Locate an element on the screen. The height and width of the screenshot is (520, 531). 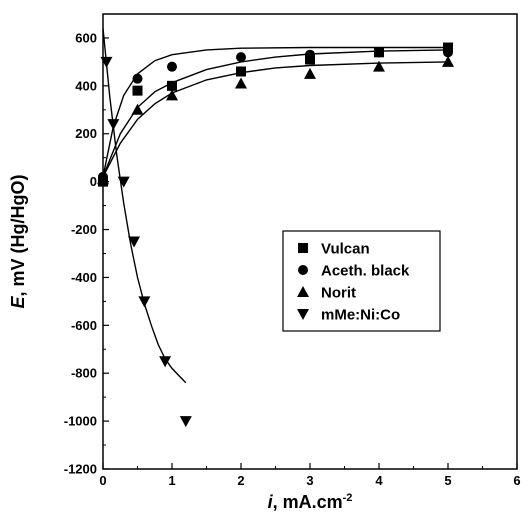
y-tick-label: 200 is located at coordinates (86, 133).